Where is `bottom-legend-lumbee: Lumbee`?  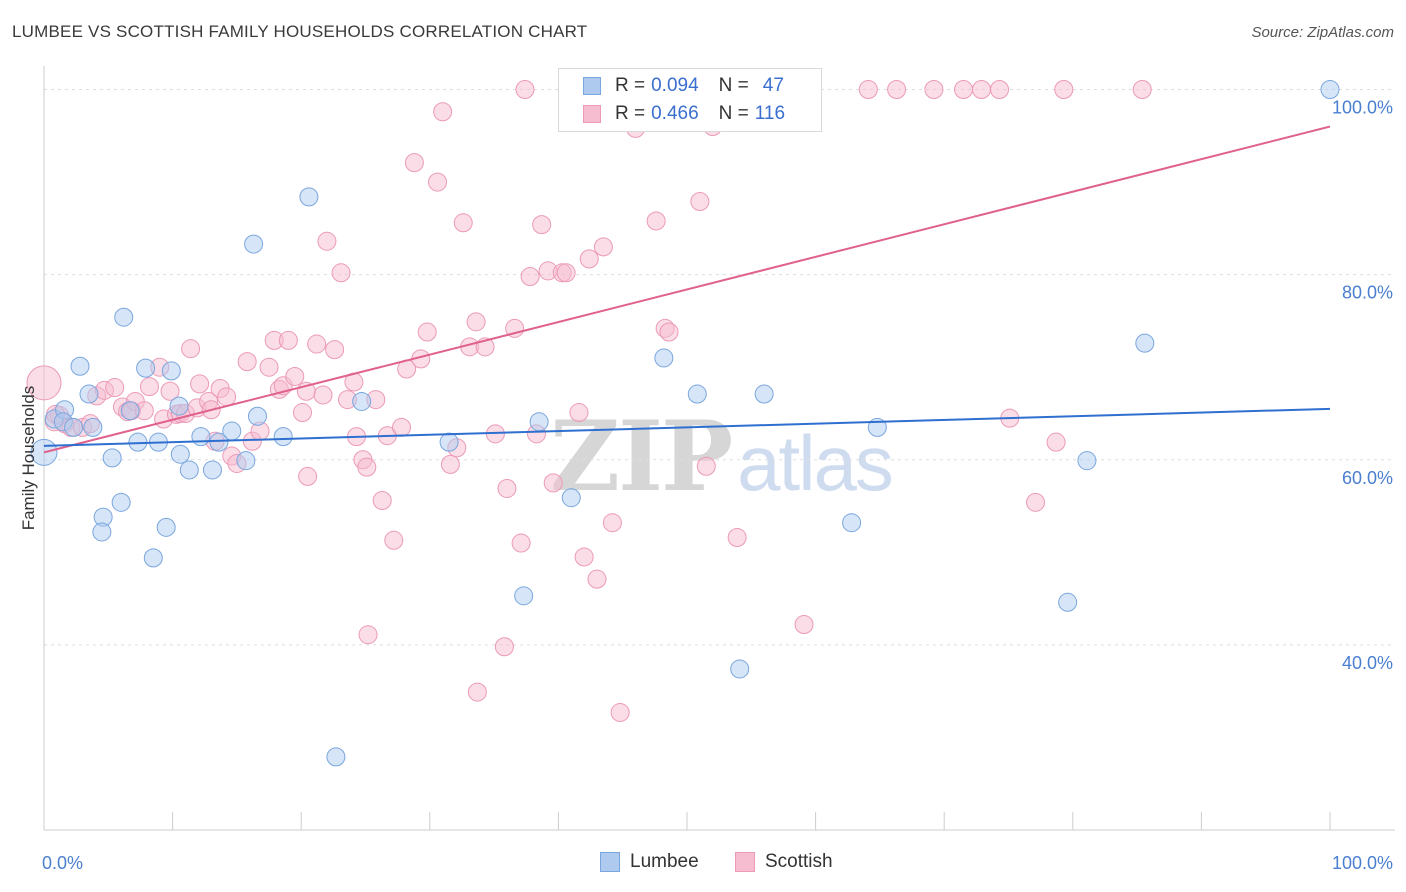 bottom-legend-lumbee: Lumbee is located at coordinates (649, 862).